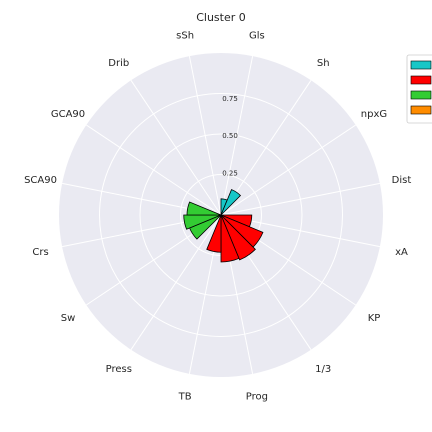 The height and width of the screenshot is (432, 432). I want to click on category-label: Crs, so click(40, 252).